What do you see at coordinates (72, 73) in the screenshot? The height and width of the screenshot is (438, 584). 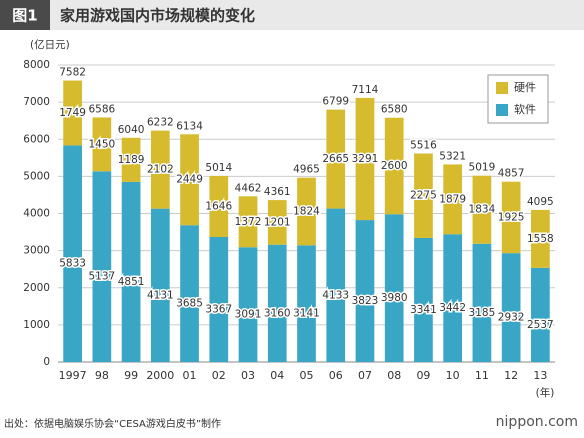 I see `total-label: 7582` at bounding box center [72, 73].